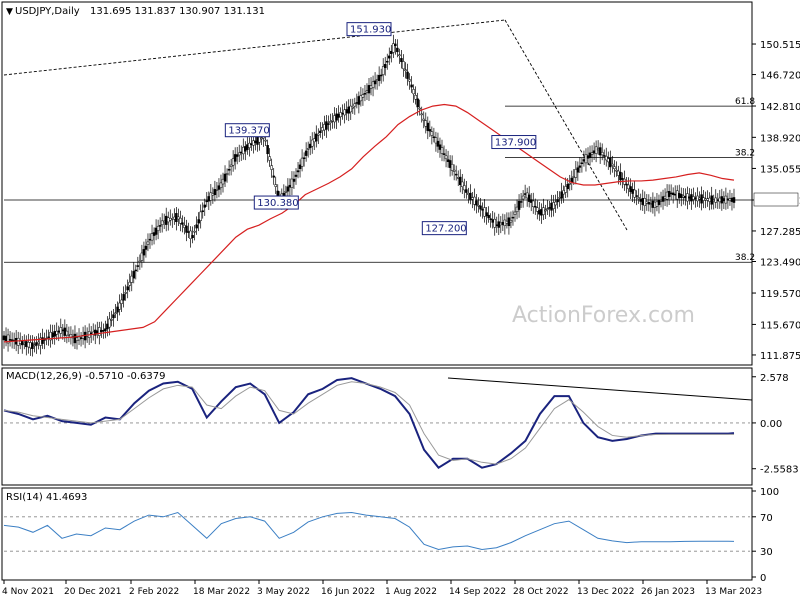  Describe the element at coordinates (93, 592) in the screenshot. I see `x-tick-label: 20 Dec 2021` at that location.